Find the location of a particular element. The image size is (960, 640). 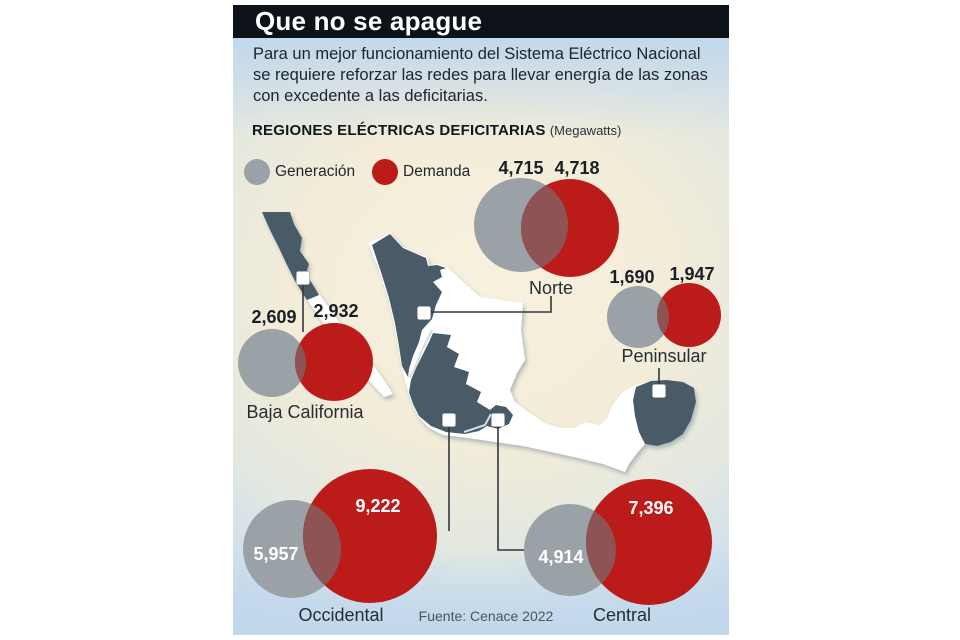

label-baja-california: Baja California is located at coordinates (305, 412).